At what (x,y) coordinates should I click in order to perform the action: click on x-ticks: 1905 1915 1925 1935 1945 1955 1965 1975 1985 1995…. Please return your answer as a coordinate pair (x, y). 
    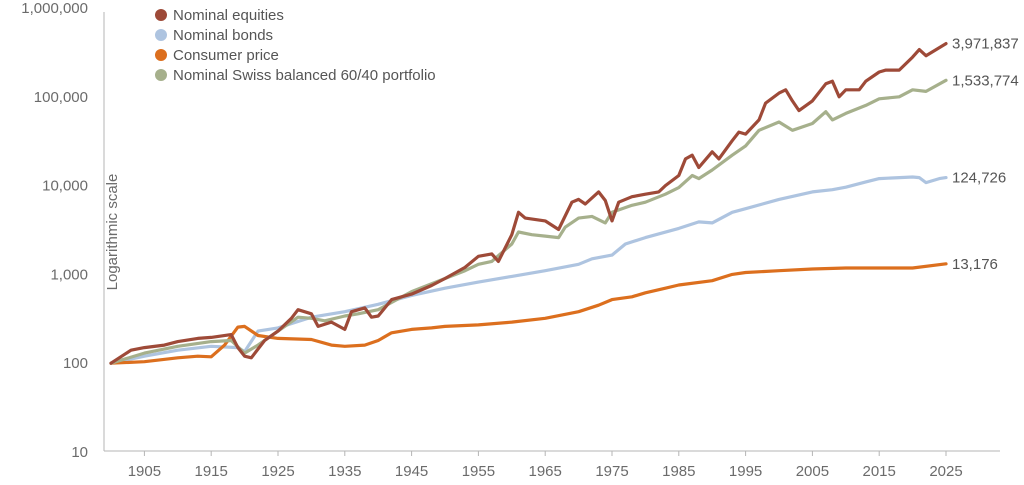
    Looking at the image, I should click on (545, 465).